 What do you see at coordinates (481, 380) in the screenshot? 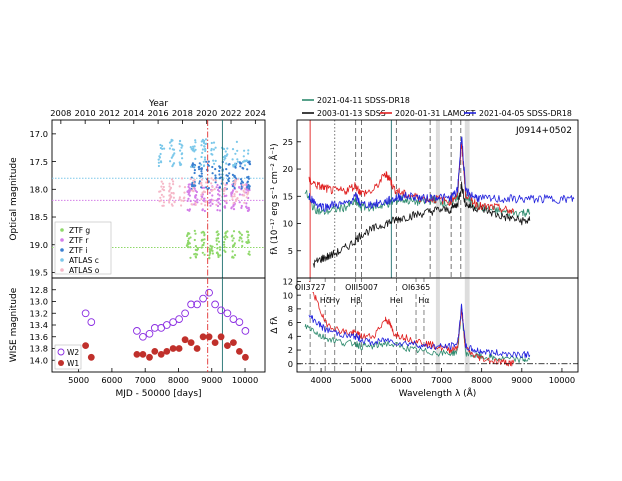
I see `difference-xtick-label: 8000` at bounding box center [481, 380].